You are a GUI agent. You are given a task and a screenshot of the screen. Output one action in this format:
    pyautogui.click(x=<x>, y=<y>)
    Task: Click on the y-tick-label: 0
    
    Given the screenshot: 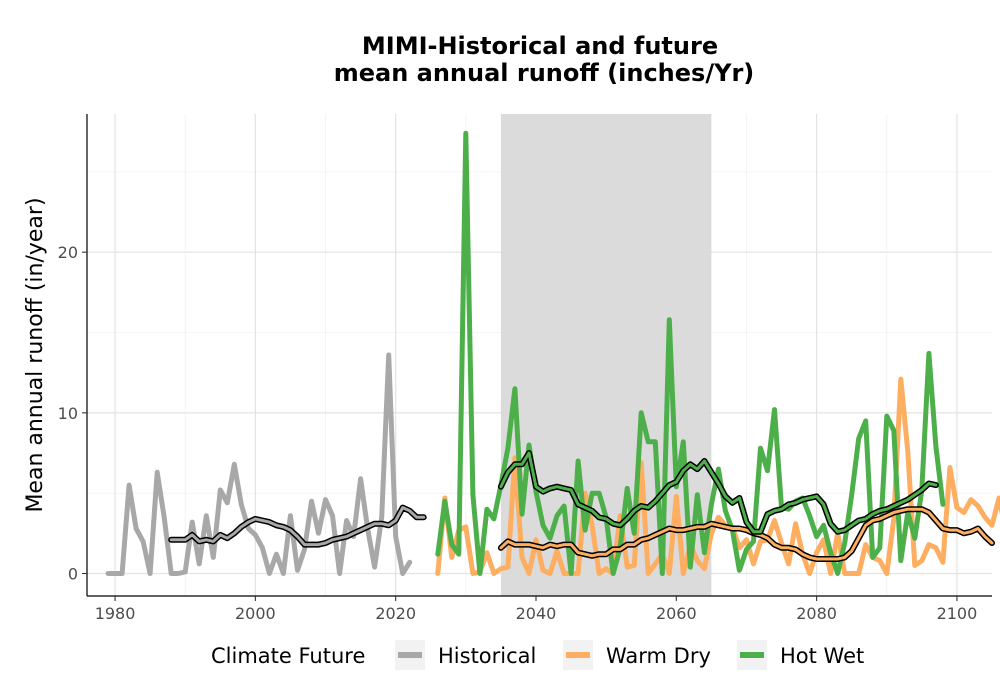 What is the action you would take?
    pyautogui.click(x=73, y=574)
    